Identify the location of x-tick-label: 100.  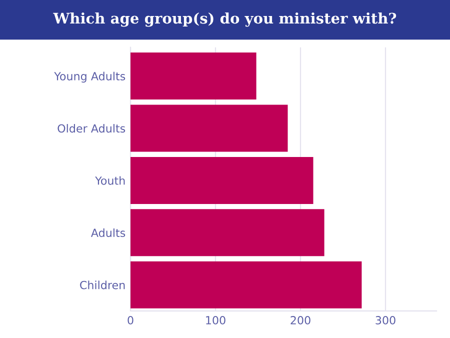
(216, 320).